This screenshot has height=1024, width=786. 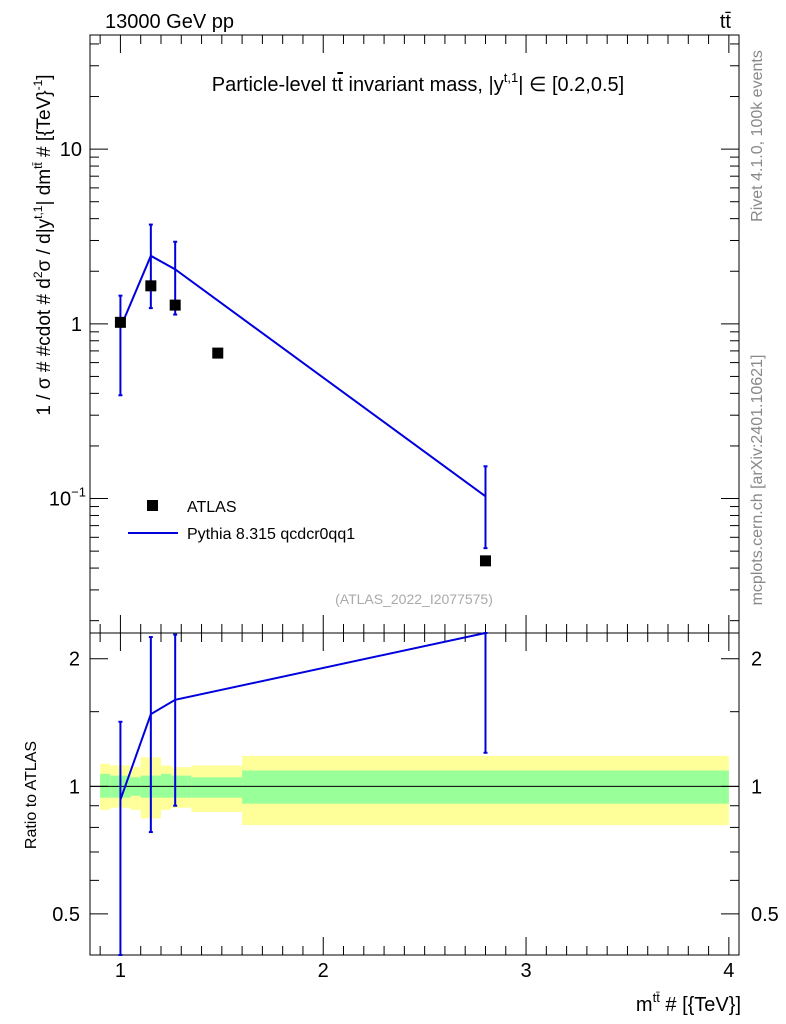 What do you see at coordinates (757, 136) in the screenshot?
I see `rivet-version-label: Rivet 4.1.0, 100k events` at bounding box center [757, 136].